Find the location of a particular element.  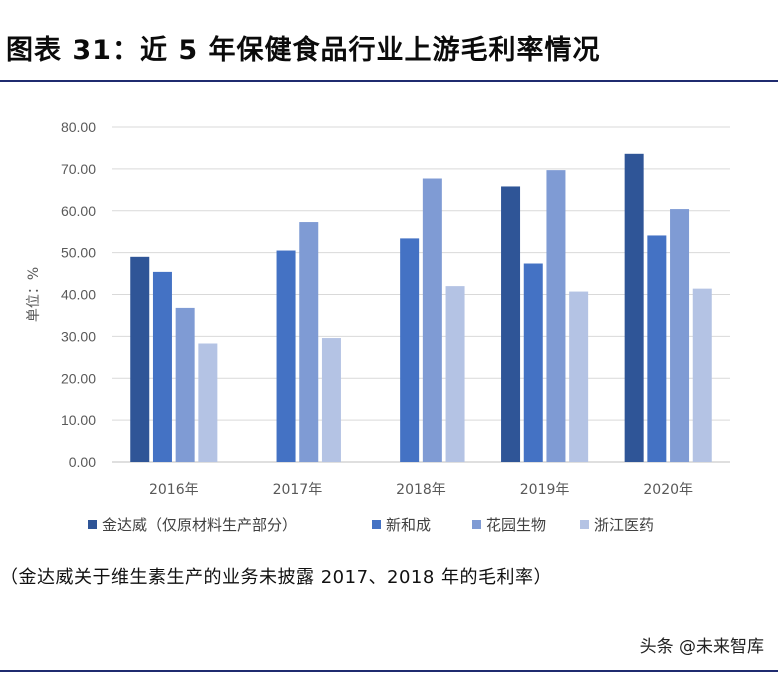

footnote: （金达威关于维生素生产的业务未披露 2017、2018 年的毛利率） is located at coordinates (276, 577).